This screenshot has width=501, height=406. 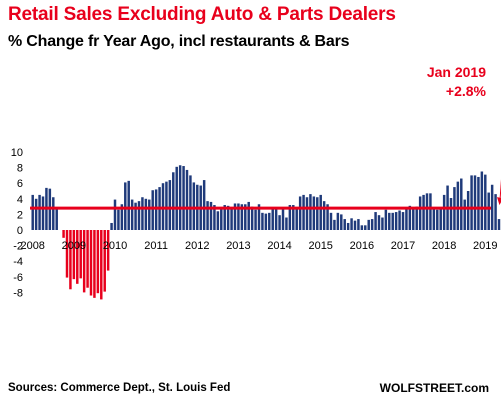 I want to click on x-tick-label: 2016, so click(x=362, y=246).